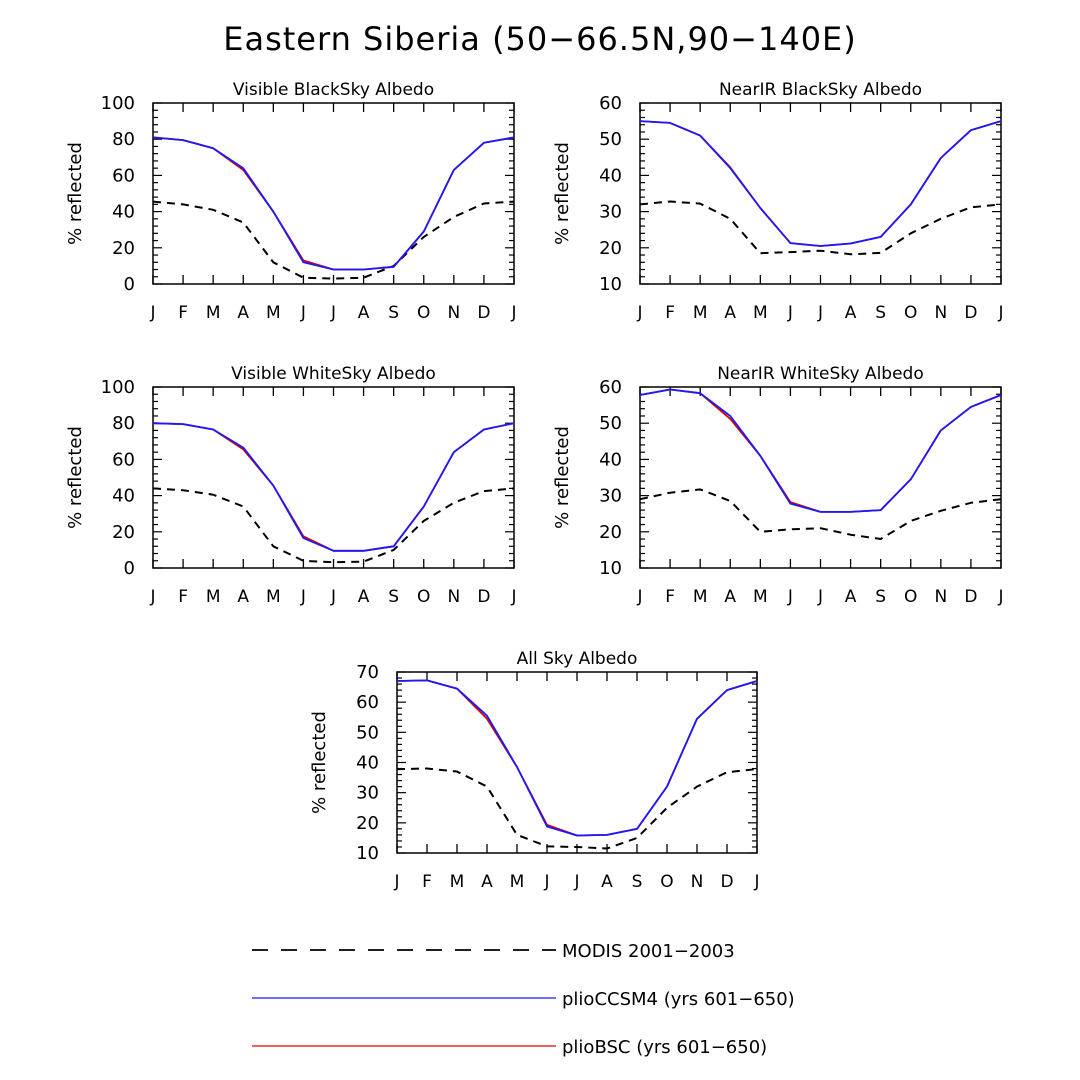 This screenshot has height=1080, width=1080. I want to click on legend-label-ccsm4: plioCCSM4 (yrs 601−650), so click(678, 999).